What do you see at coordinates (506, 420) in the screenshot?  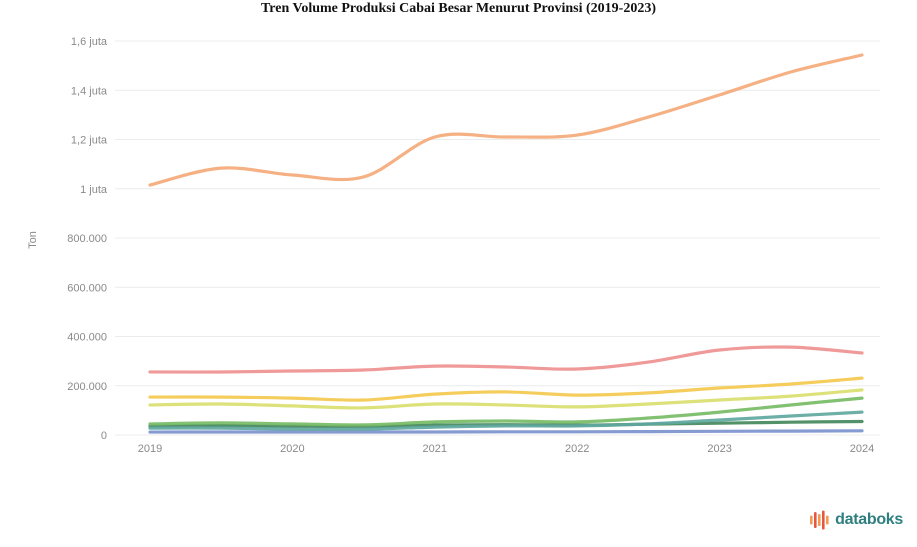 I see `line-series-teal` at bounding box center [506, 420].